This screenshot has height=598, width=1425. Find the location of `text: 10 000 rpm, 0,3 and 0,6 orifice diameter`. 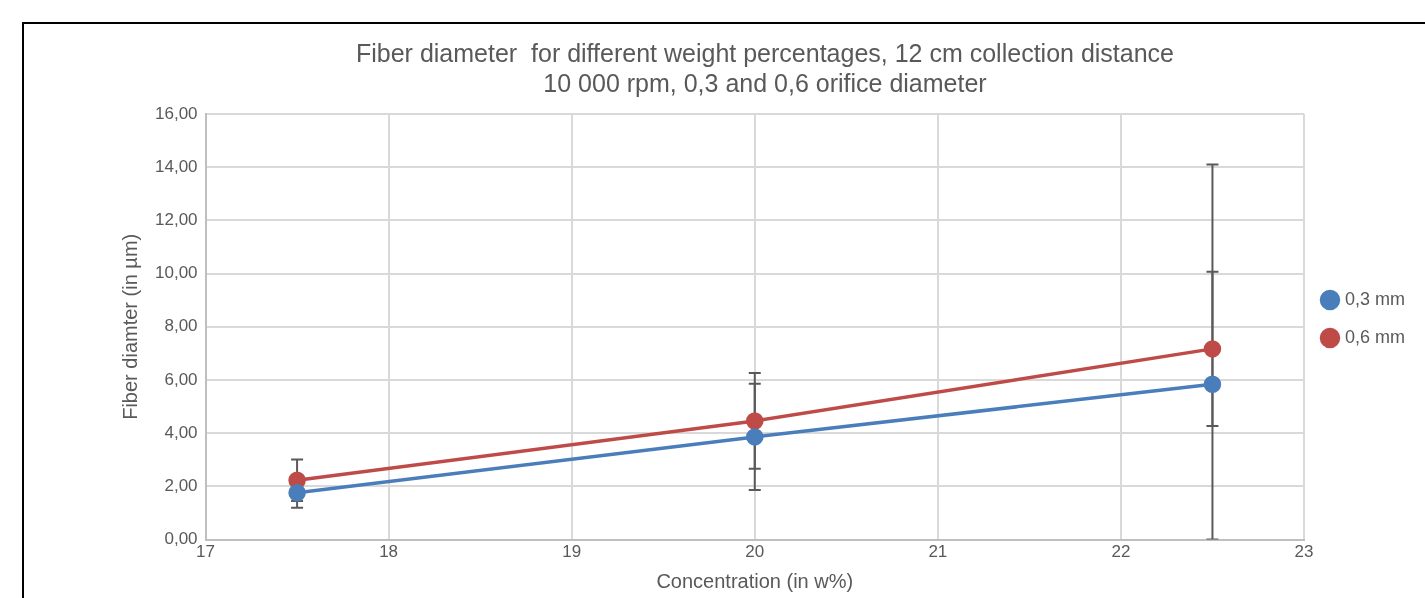

text: 10 000 rpm, 0,3 and 0,6 orifice diameter is located at coordinates (765, 82).